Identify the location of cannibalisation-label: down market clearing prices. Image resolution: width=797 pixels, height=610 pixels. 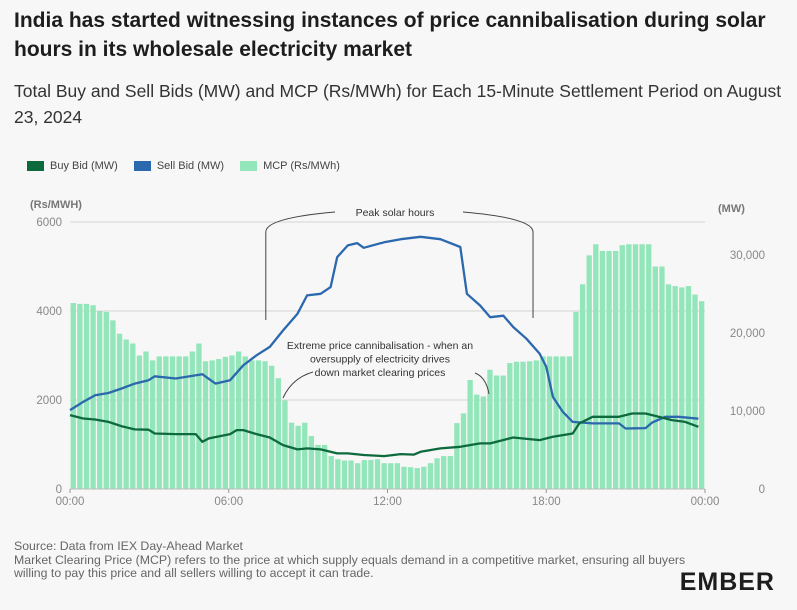
(380, 373).